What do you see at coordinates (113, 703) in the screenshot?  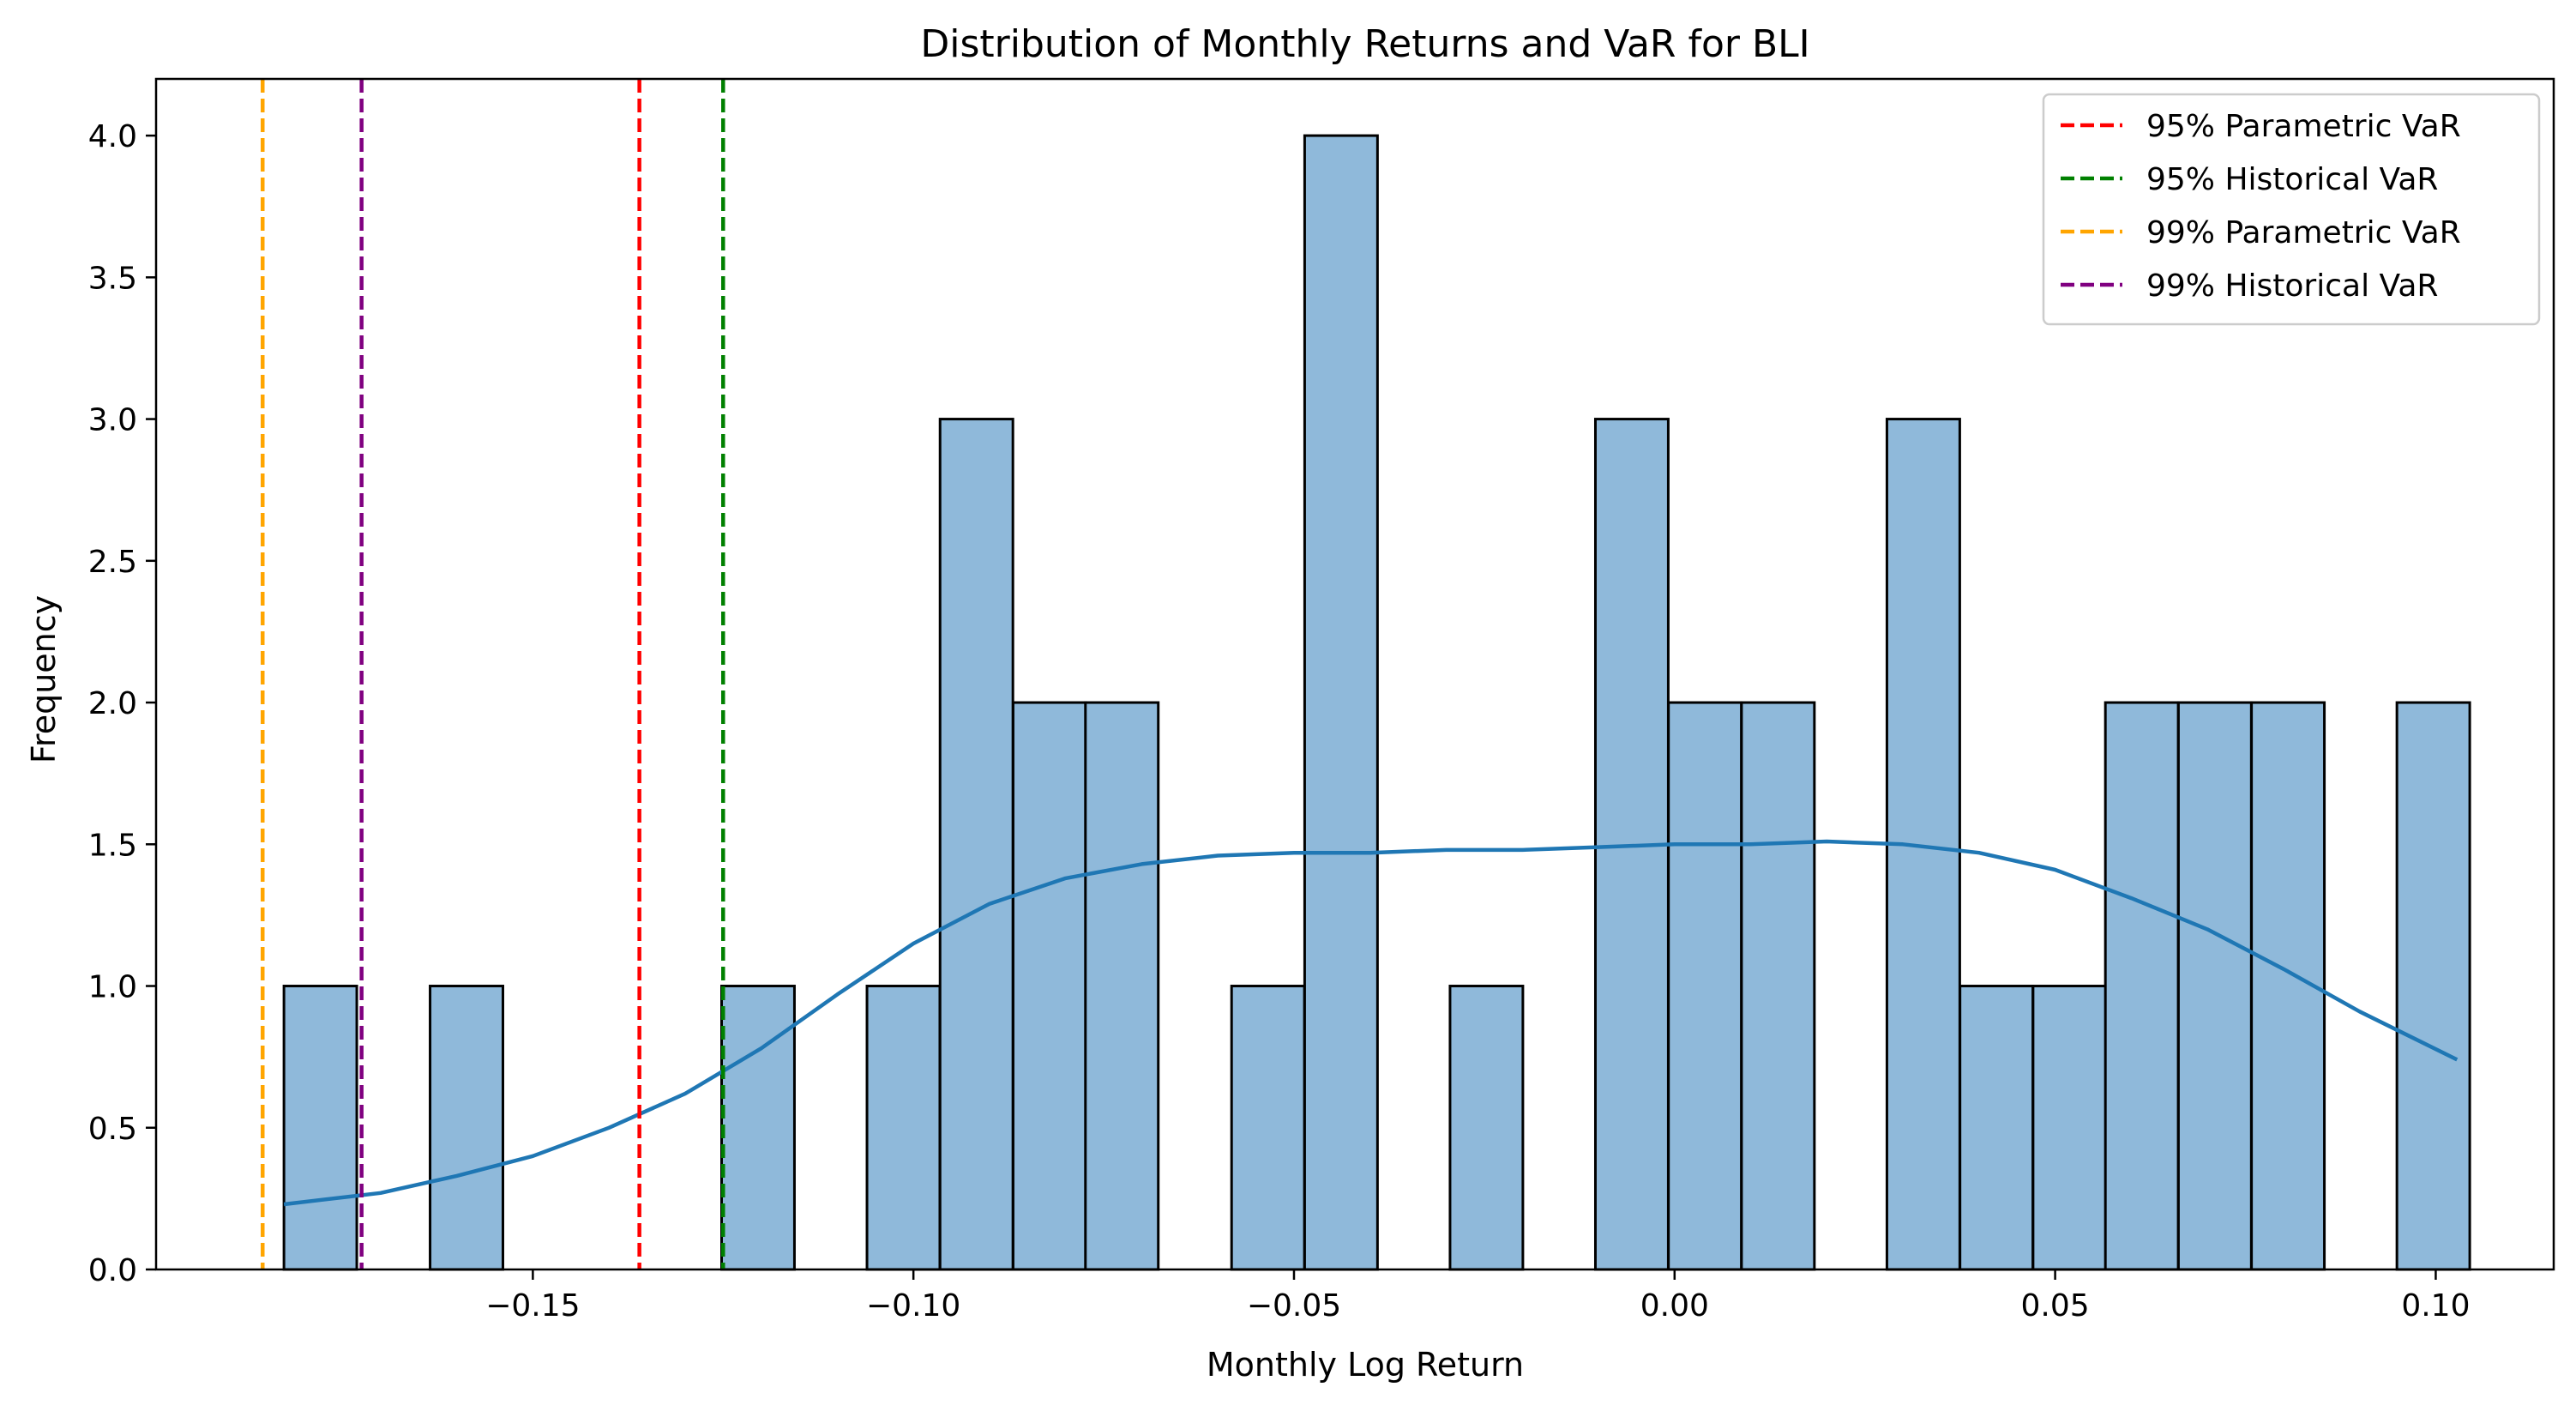 I see `y-tick-label: 2.0` at bounding box center [113, 703].